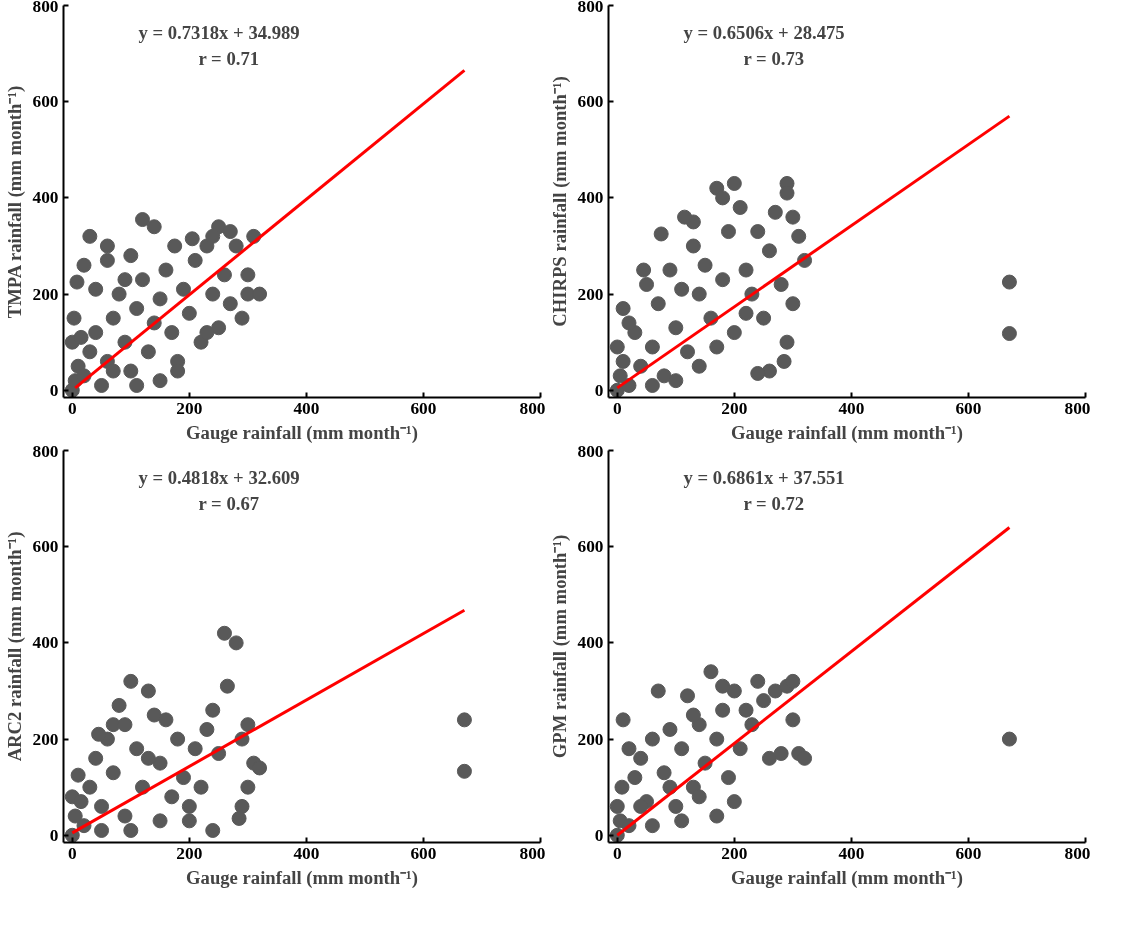 The height and width of the screenshot is (927, 1122). Describe the element at coordinates (764, 32) in the screenshot. I see `annotation: y = 0.6506x + 28.475` at that location.